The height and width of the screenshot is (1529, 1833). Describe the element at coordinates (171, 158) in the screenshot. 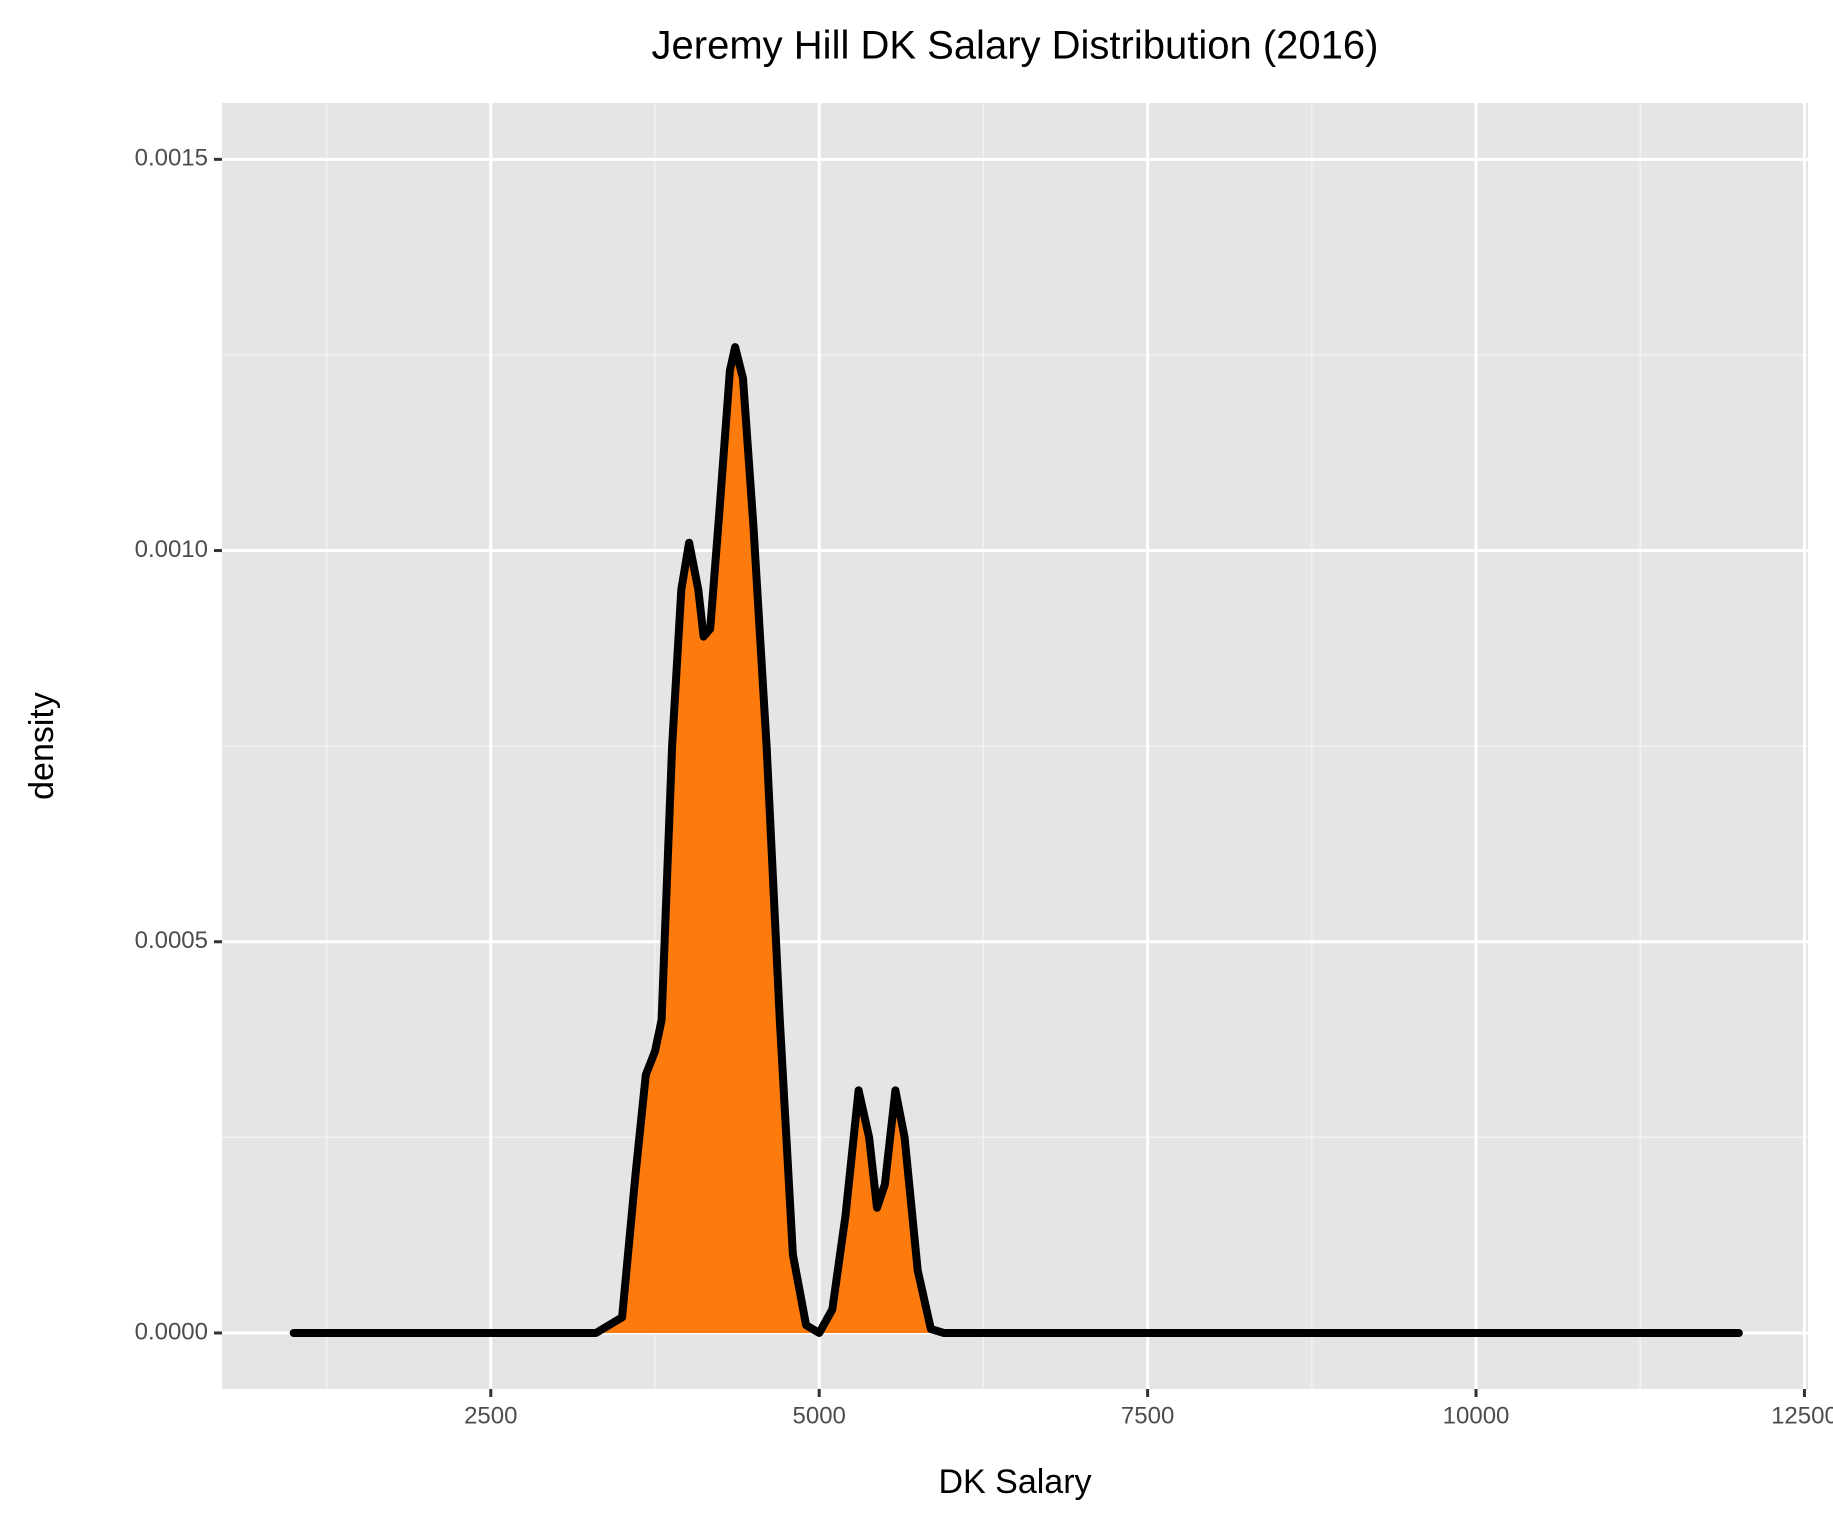

I see `y-tick-label: 0.0015` at that location.